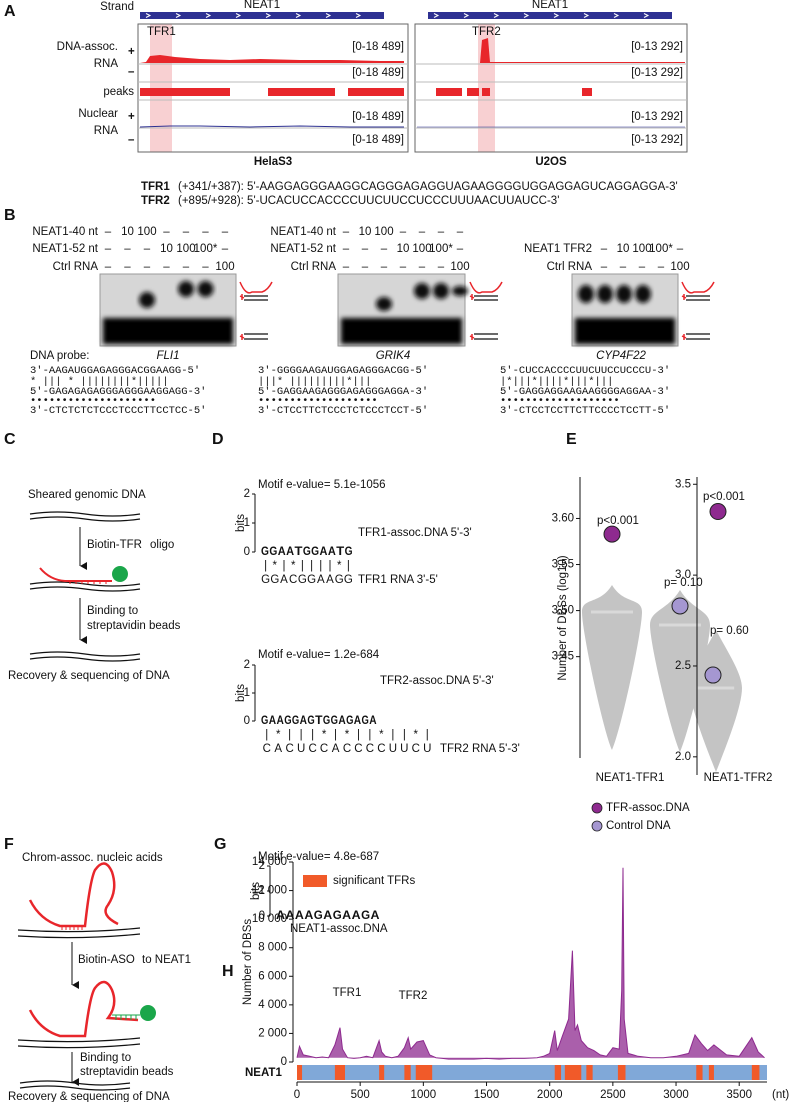 Image resolution: width=798 pixels, height=1102 pixels. Describe the element at coordinates (661, 249) in the screenshot. I see `lane-cell: 100*` at that location.